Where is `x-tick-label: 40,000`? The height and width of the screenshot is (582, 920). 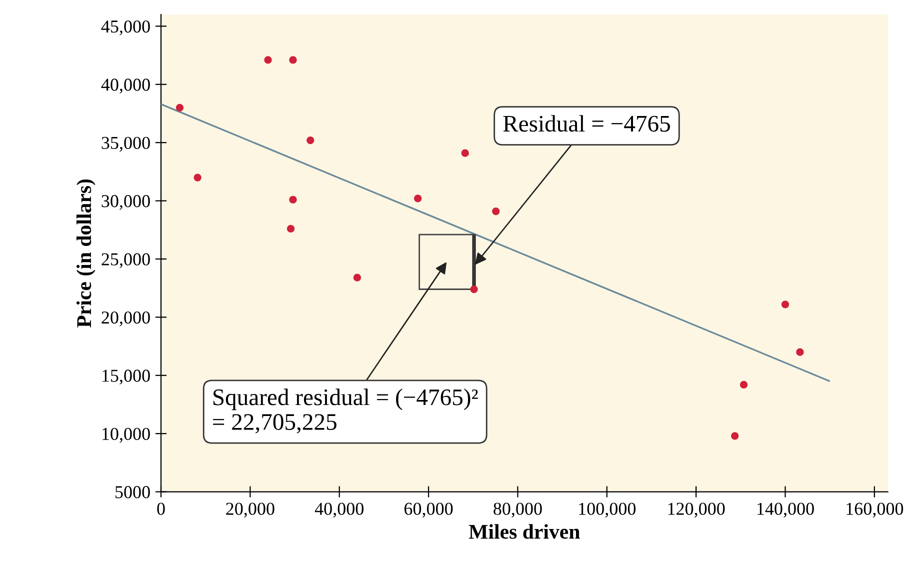 x-tick-label: 40,000 is located at coordinates (339, 510).